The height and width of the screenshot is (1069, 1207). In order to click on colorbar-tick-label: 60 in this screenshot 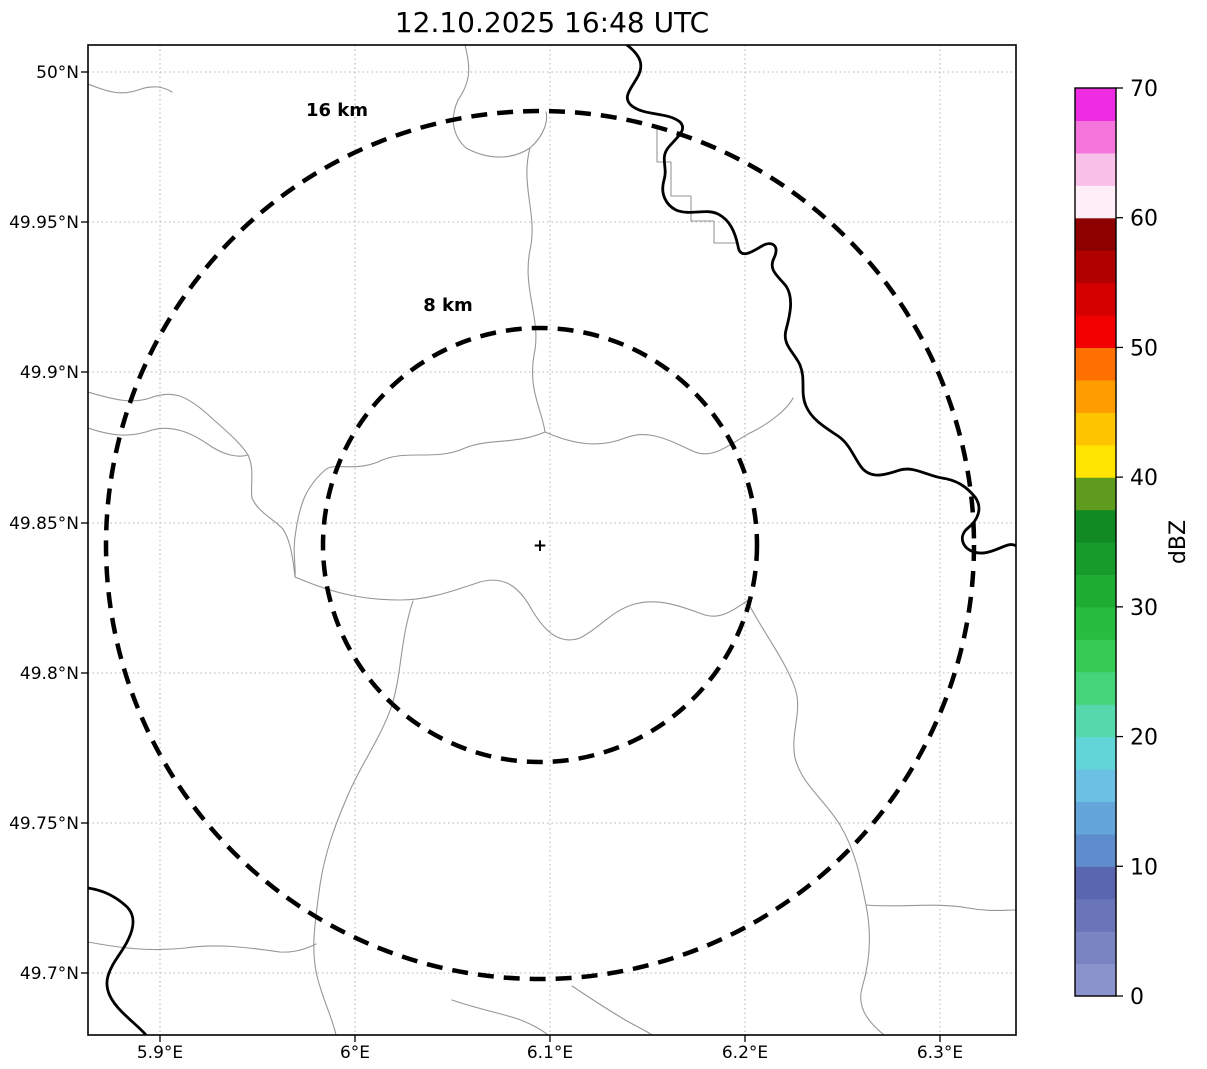, I will do `click(1144, 219)`.